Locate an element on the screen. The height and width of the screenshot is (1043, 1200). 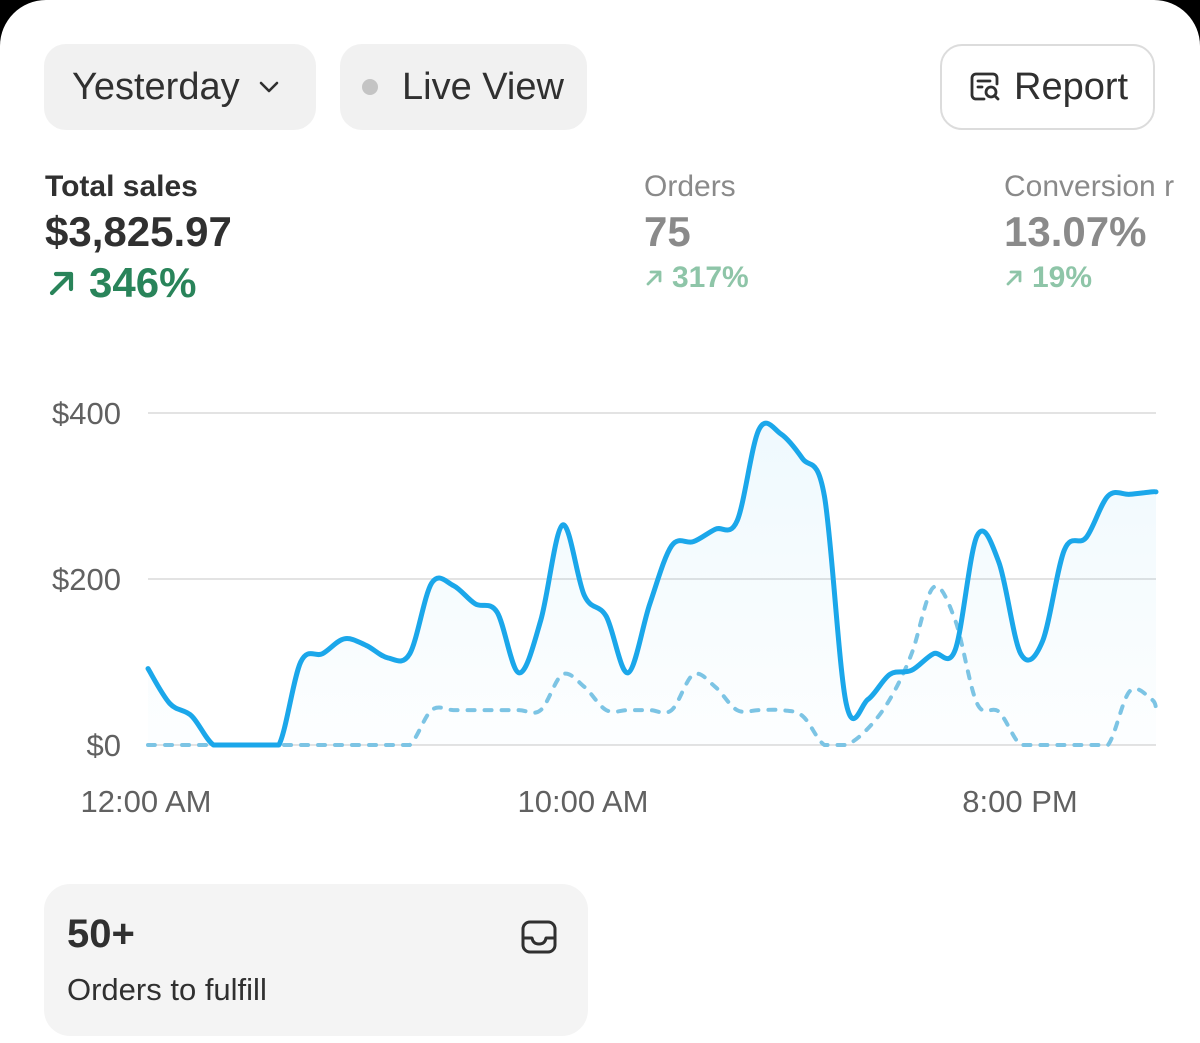
total-sales-change-value: 346% is located at coordinates (143, 282).